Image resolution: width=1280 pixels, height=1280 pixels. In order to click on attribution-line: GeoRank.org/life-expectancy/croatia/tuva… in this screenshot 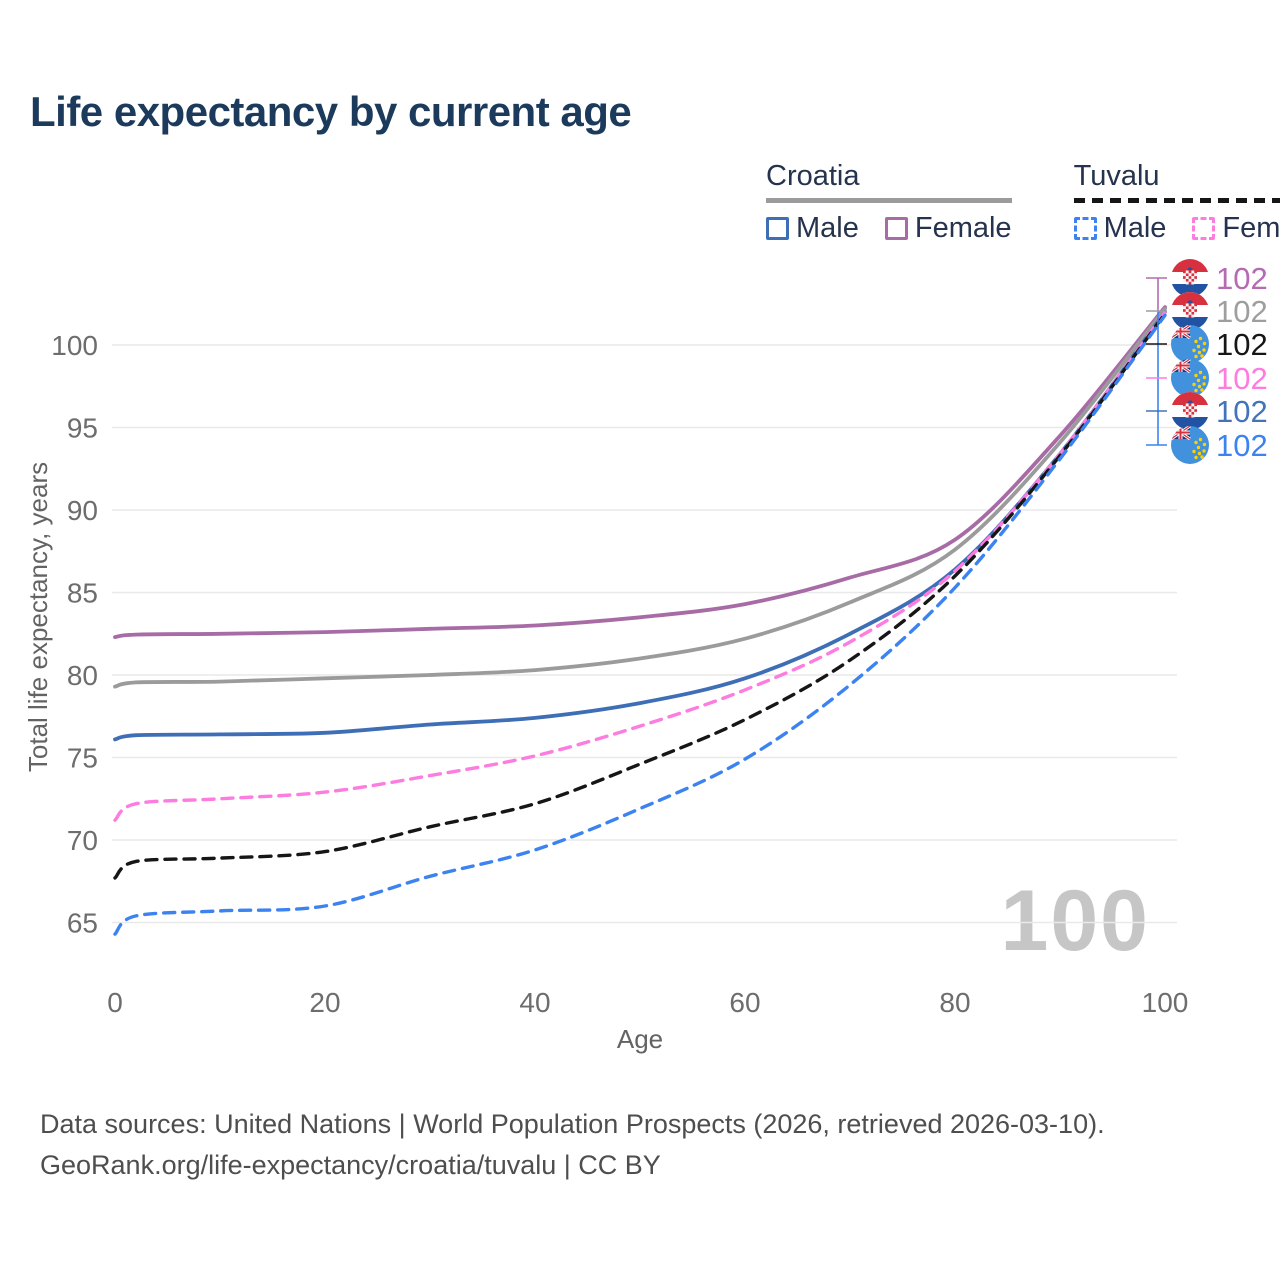, I will do `click(350, 1165)`.